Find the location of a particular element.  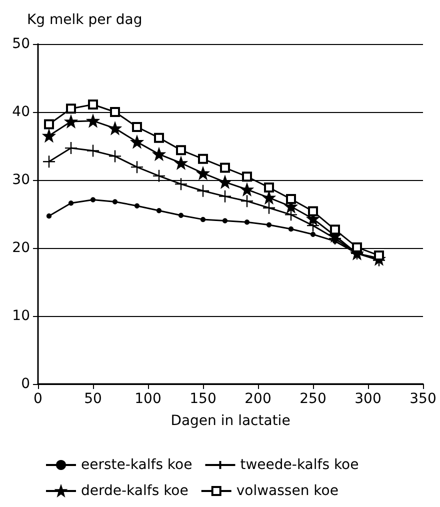

x-tick-label: 200 is located at coordinates (258, 399).